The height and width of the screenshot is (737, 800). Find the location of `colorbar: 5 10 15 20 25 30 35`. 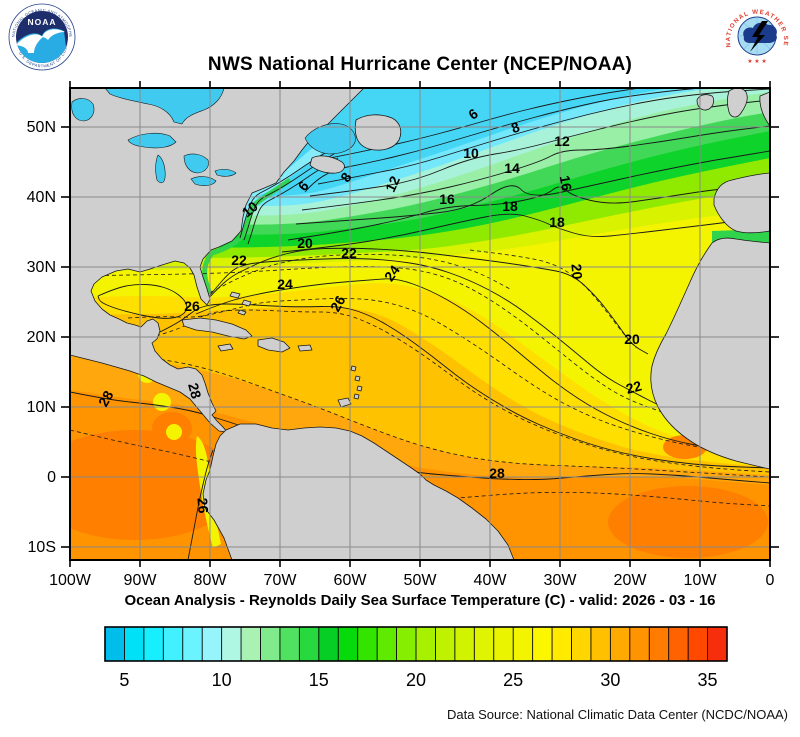

colorbar: 5 10 15 20 25 30 35 is located at coordinates (416, 658).